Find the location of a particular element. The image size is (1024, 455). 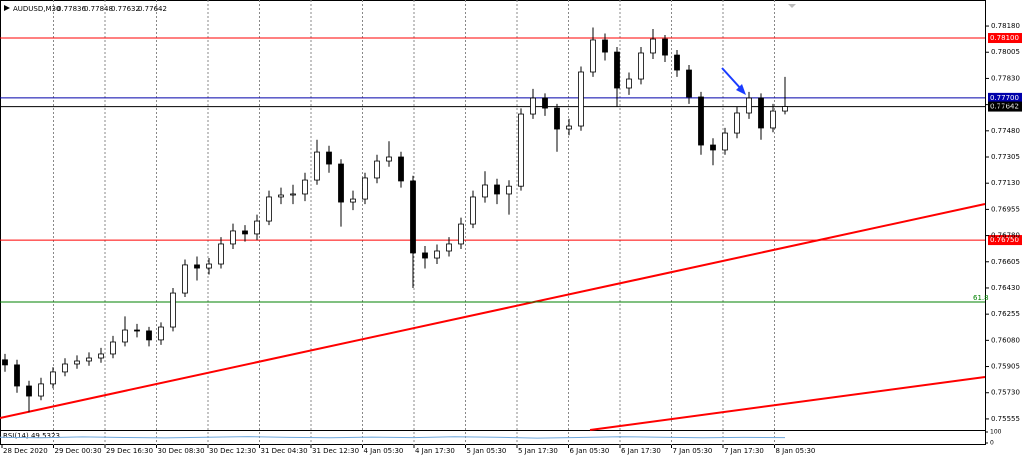

x-tick-label: 6 Jan 17:30 is located at coordinates (641, 451).